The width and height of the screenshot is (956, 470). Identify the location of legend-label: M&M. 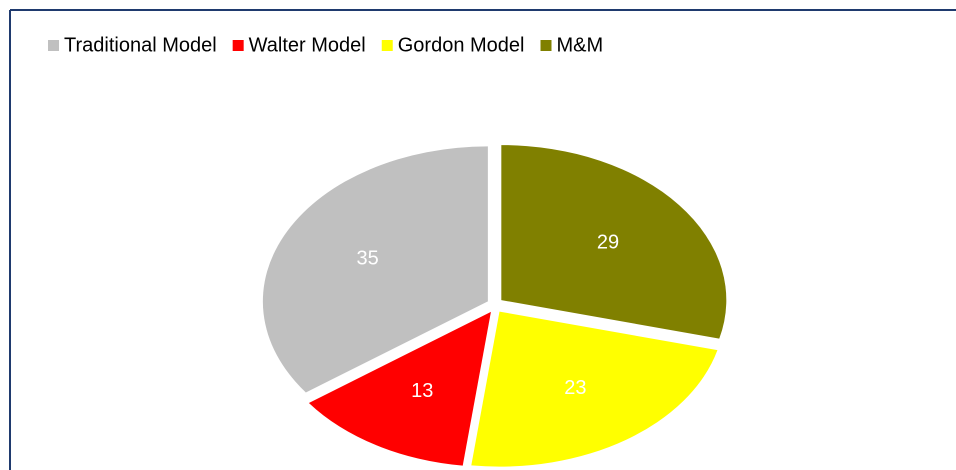
(580, 45).